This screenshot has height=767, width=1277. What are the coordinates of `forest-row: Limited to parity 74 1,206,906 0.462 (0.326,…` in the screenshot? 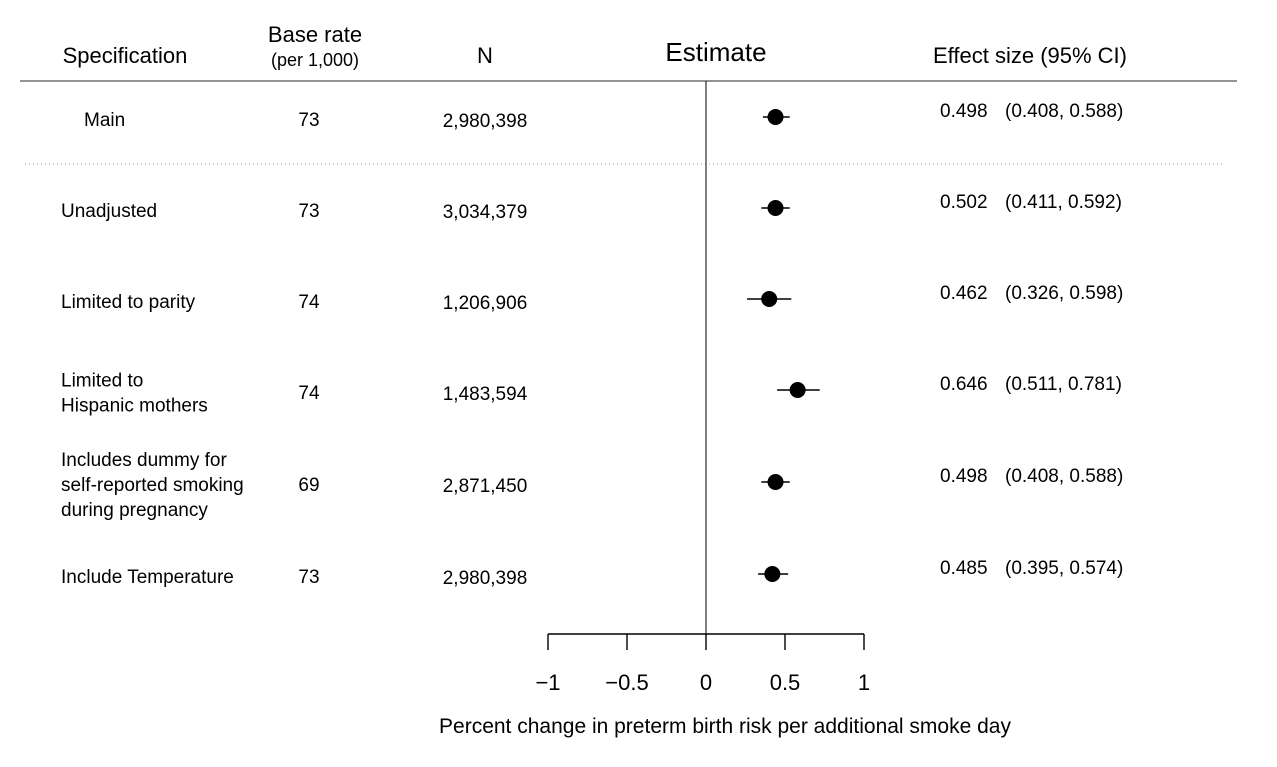 It's located at (592, 298).